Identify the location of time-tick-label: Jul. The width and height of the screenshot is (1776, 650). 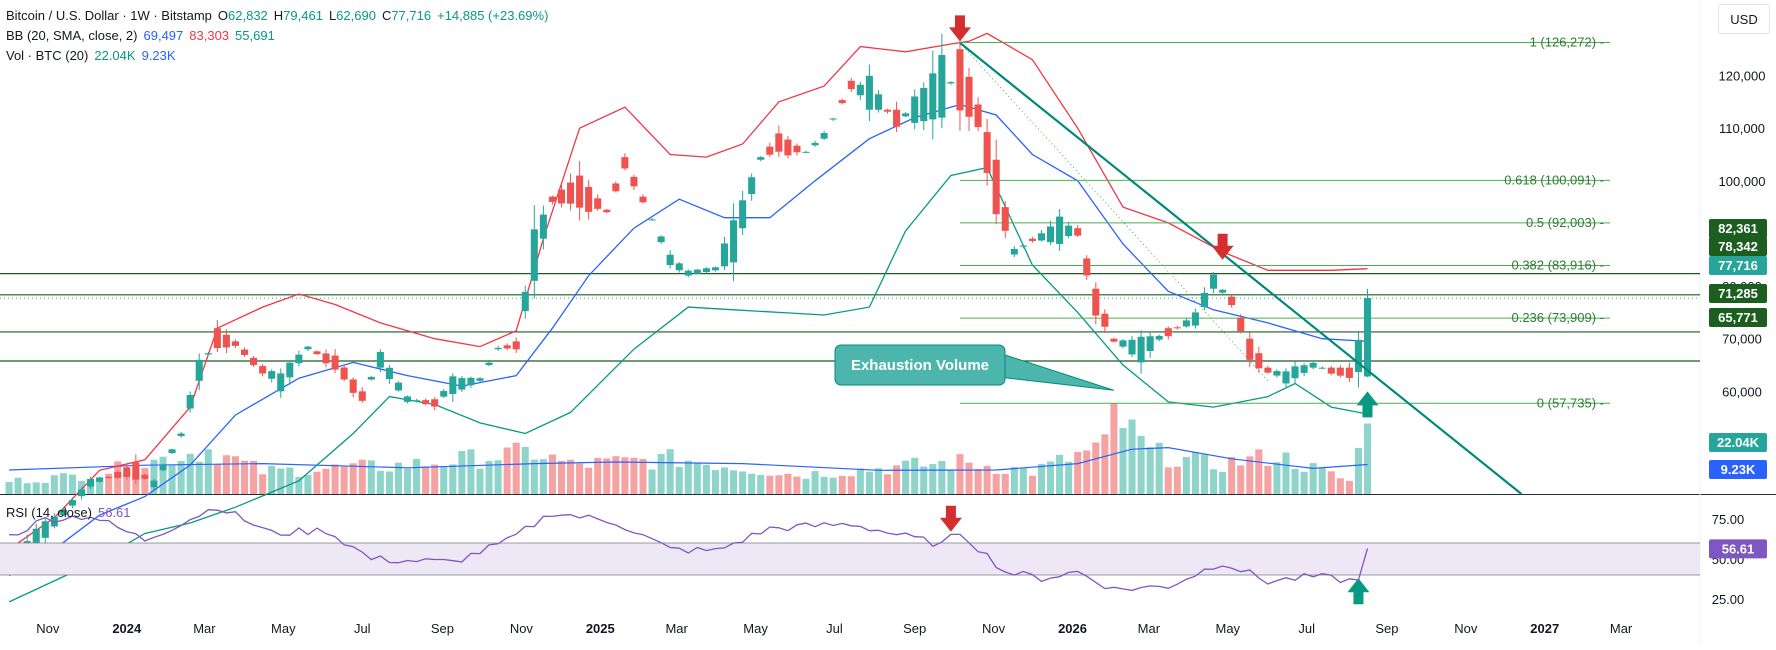
(362, 628).